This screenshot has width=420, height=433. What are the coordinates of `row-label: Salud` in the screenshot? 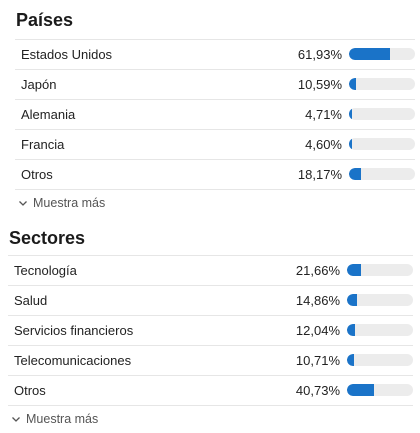 It's located at (31, 300).